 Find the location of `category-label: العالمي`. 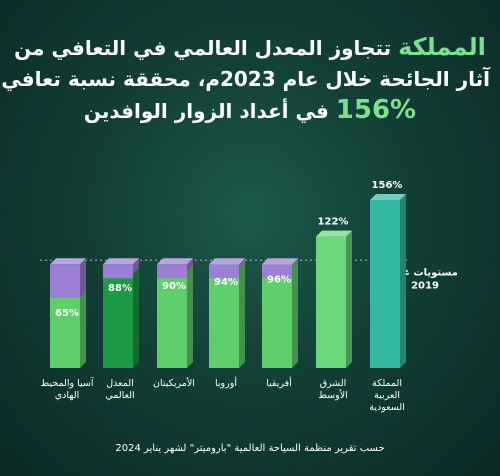

category-label: العالمي is located at coordinates (119, 395).